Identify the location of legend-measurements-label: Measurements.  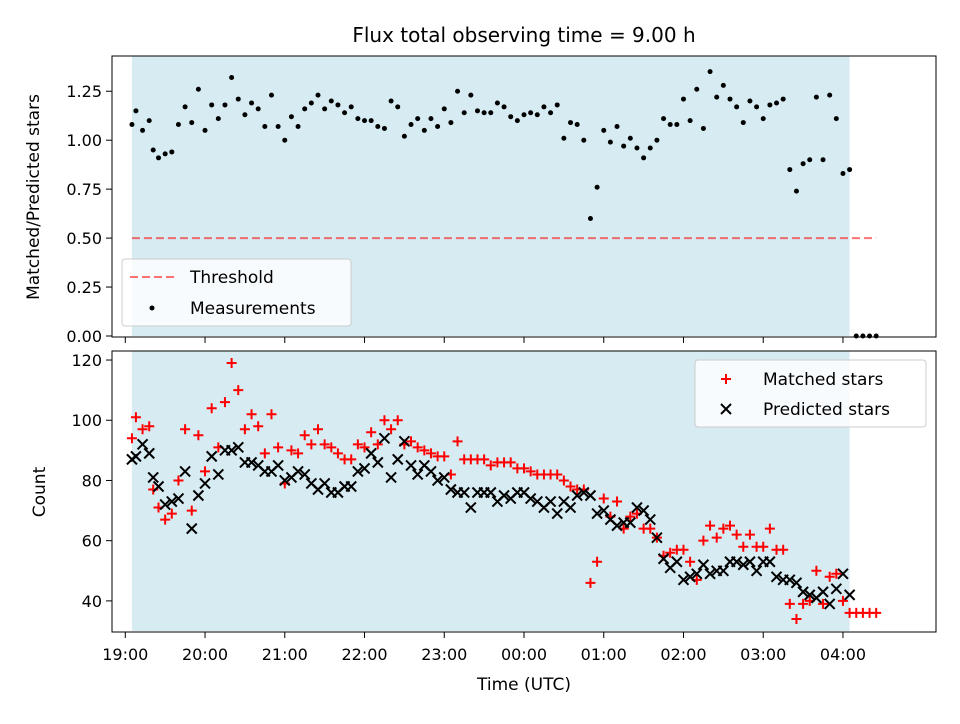
(253, 309).